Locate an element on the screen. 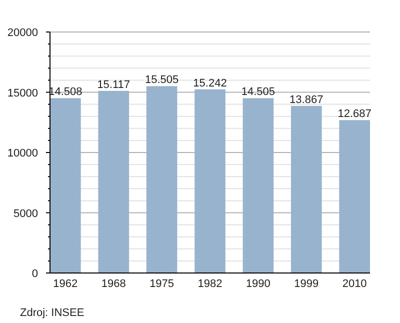 This screenshot has height=323, width=400. x-tick-label: 1999 is located at coordinates (306, 284).